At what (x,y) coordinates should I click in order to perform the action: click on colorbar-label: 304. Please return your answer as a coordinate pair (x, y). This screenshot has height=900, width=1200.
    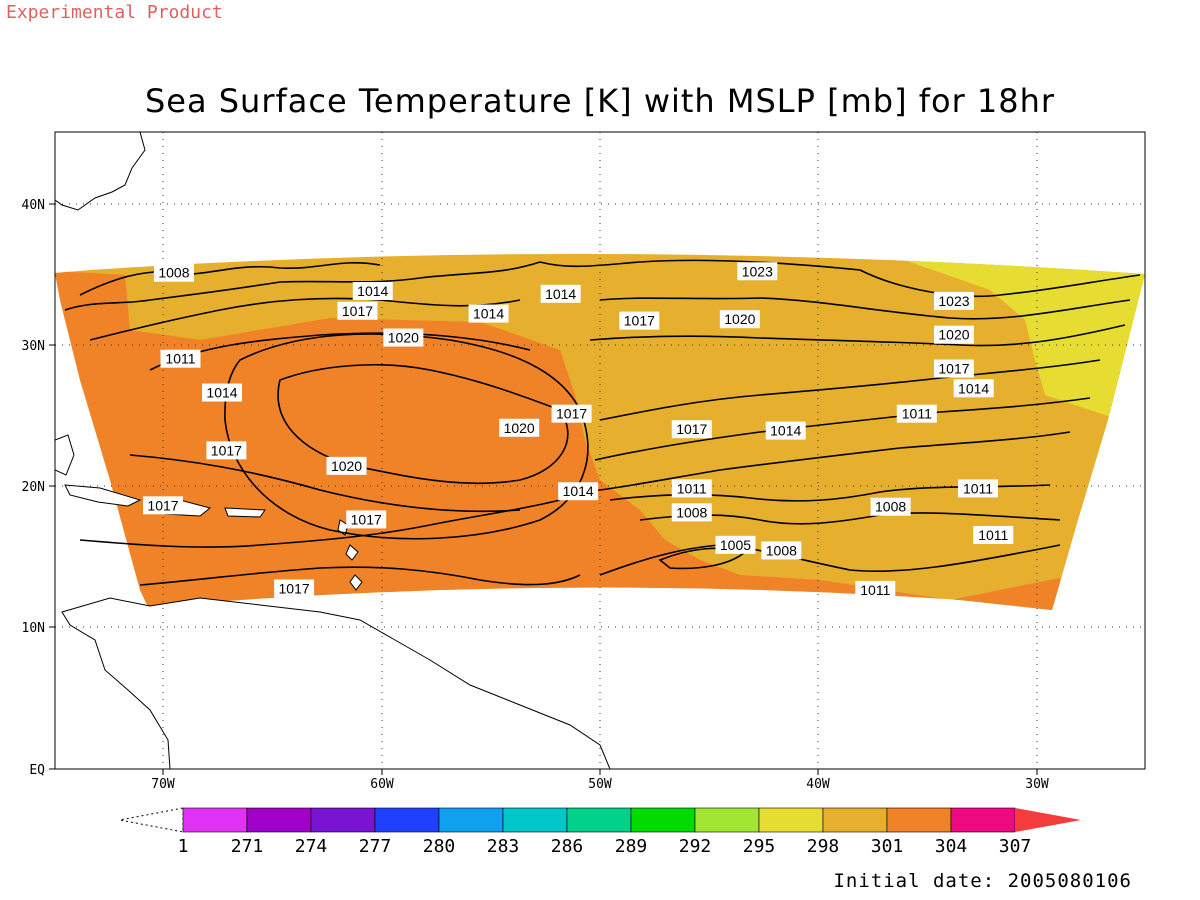
    Looking at the image, I should click on (951, 846).